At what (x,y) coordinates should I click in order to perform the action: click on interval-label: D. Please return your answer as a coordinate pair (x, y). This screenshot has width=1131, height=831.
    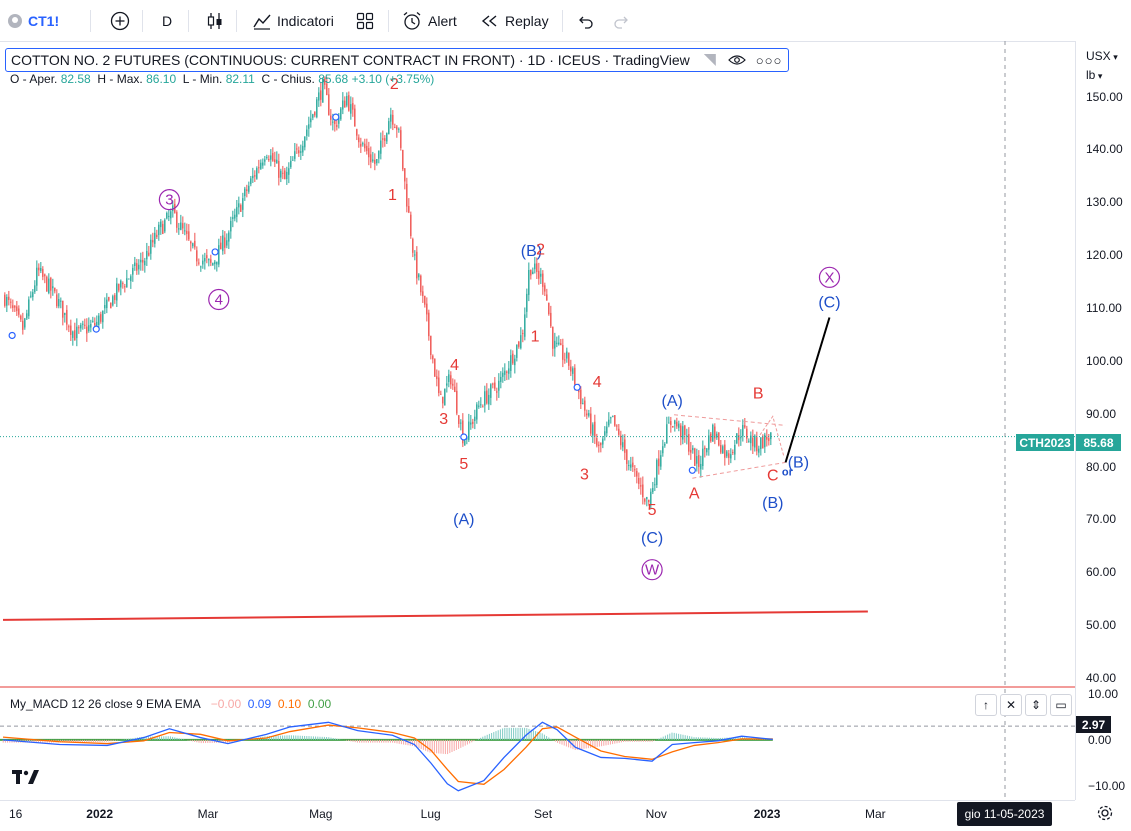
    Looking at the image, I should click on (167, 20).